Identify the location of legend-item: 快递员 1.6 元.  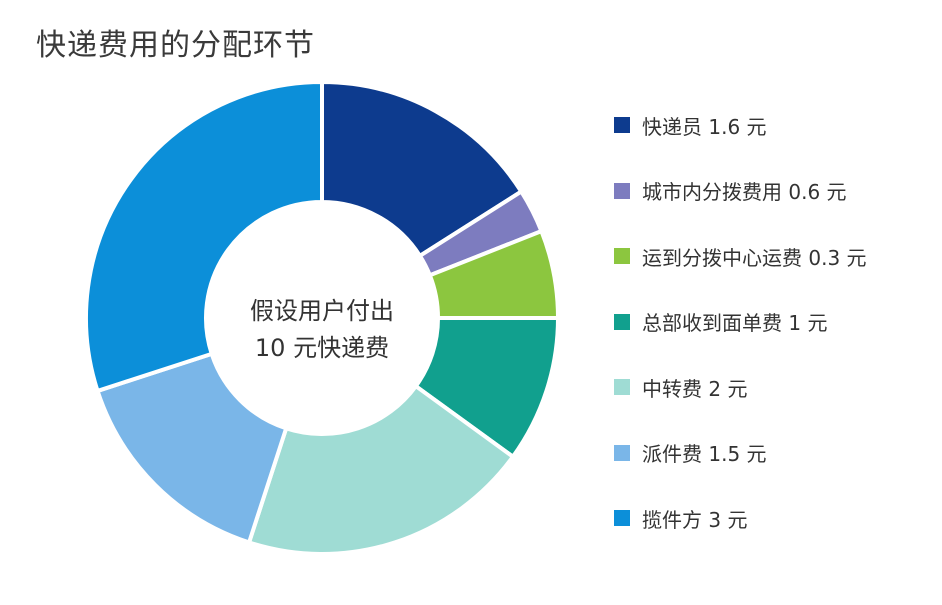
(690, 125).